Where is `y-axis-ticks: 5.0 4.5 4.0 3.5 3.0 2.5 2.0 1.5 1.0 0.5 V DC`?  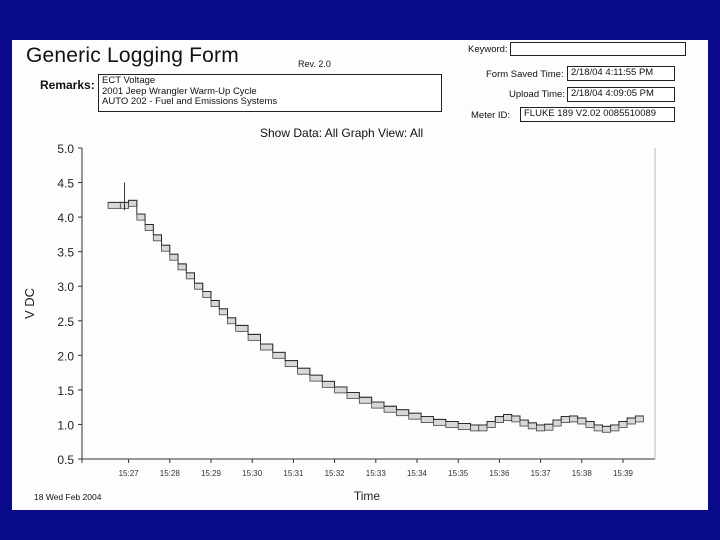 y-axis-ticks: 5.0 4.5 4.0 3.5 3.0 2.5 2.0 1.5 1.0 0.5 V DC is located at coordinates (52, 304).